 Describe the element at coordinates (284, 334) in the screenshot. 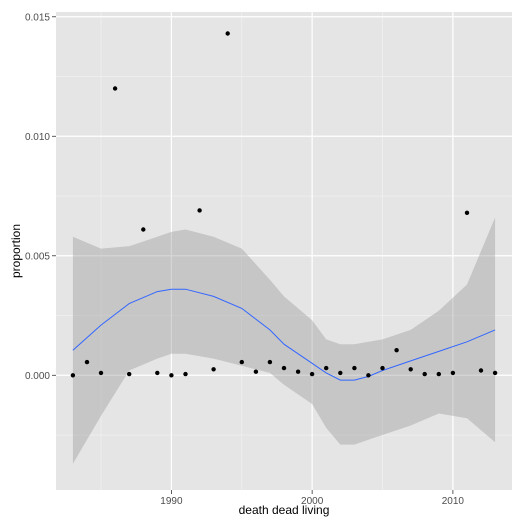

I see `smooth-line` at that location.